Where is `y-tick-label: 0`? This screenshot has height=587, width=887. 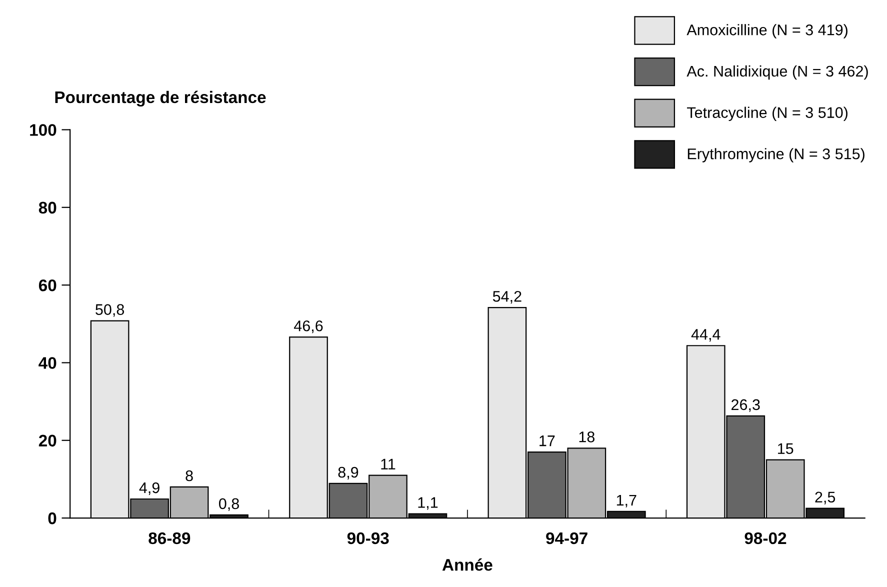
y-tick-label: 0 is located at coordinates (52, 518).